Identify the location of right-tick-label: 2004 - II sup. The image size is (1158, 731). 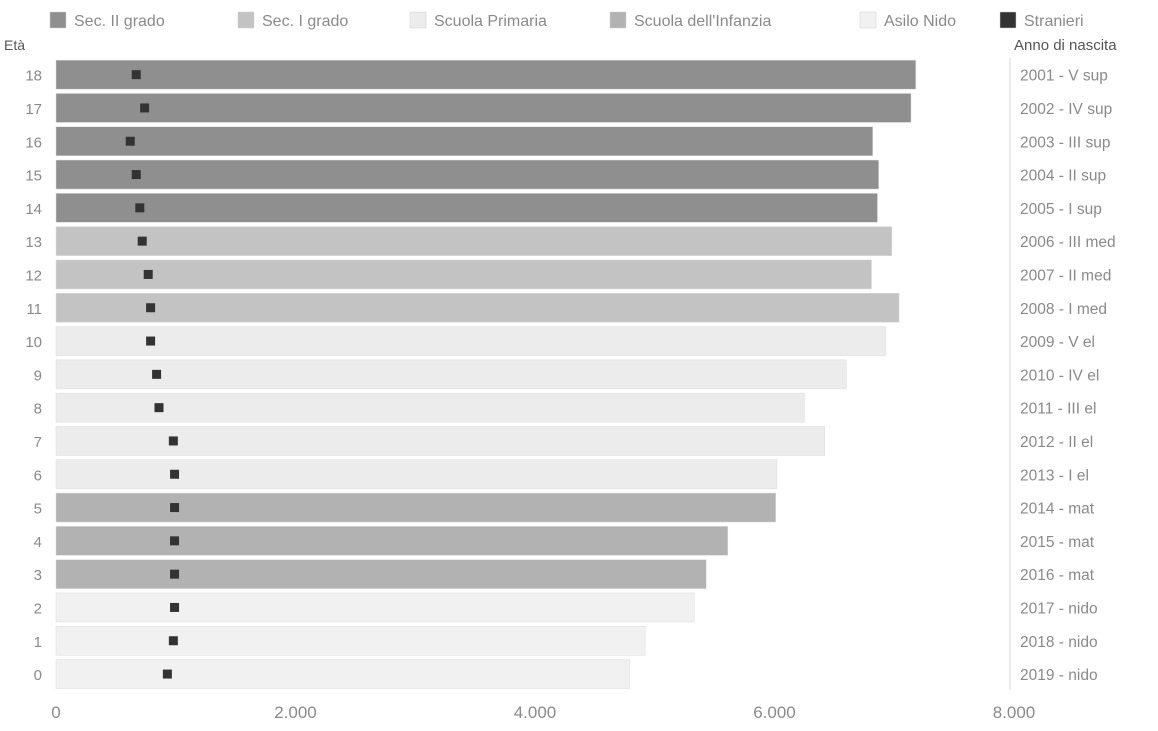
(1063, 176).